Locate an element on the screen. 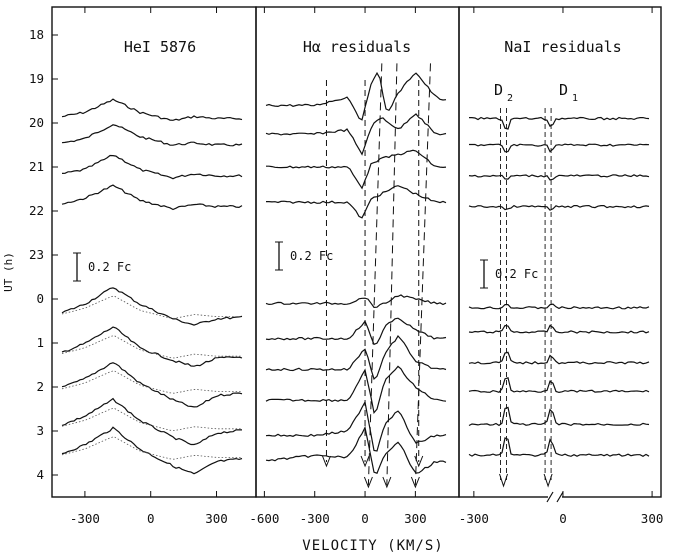  ut-tick-label: 19 is located at coordinates (36, 78).